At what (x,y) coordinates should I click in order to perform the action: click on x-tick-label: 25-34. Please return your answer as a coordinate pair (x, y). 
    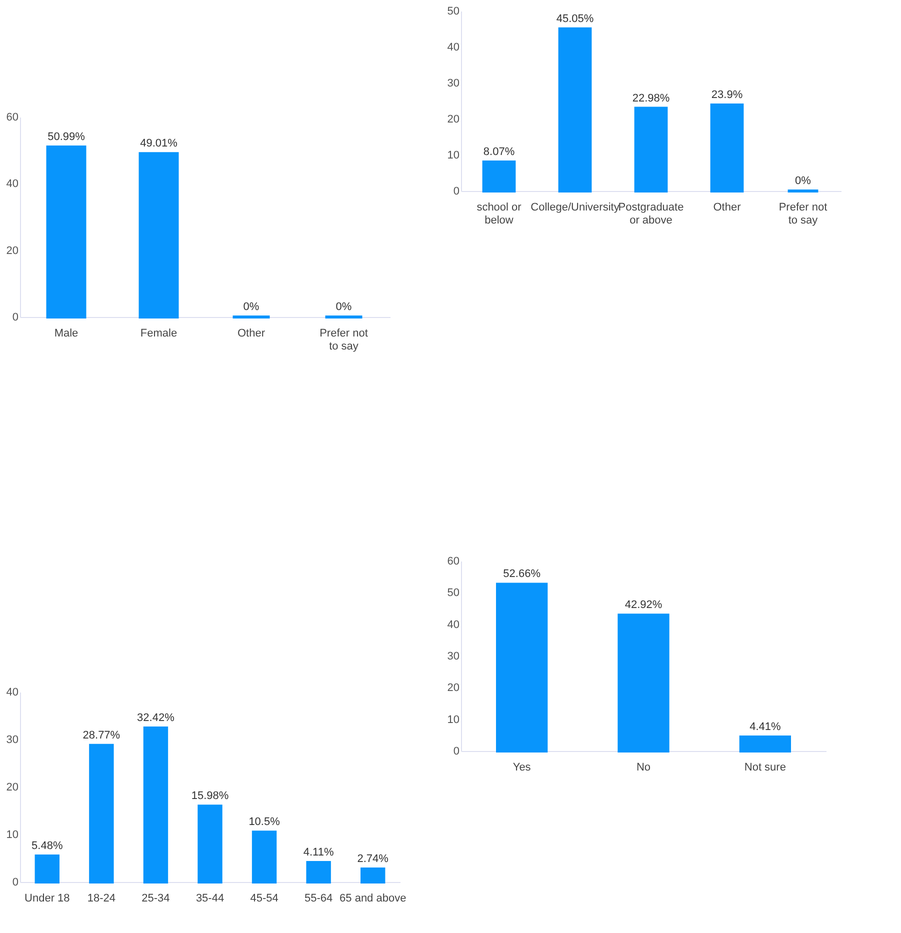
    Looking at the image, I should click on (156, 898).